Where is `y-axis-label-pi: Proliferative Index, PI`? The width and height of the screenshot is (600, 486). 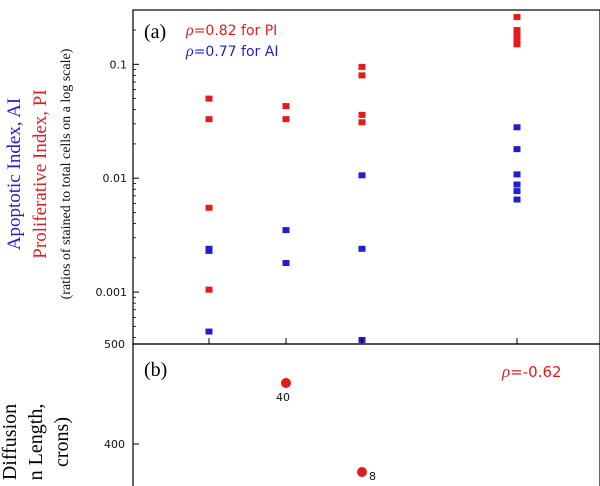 y-axis-label-pi: Proliferative Index, PI is located at coordinates (40, 173).